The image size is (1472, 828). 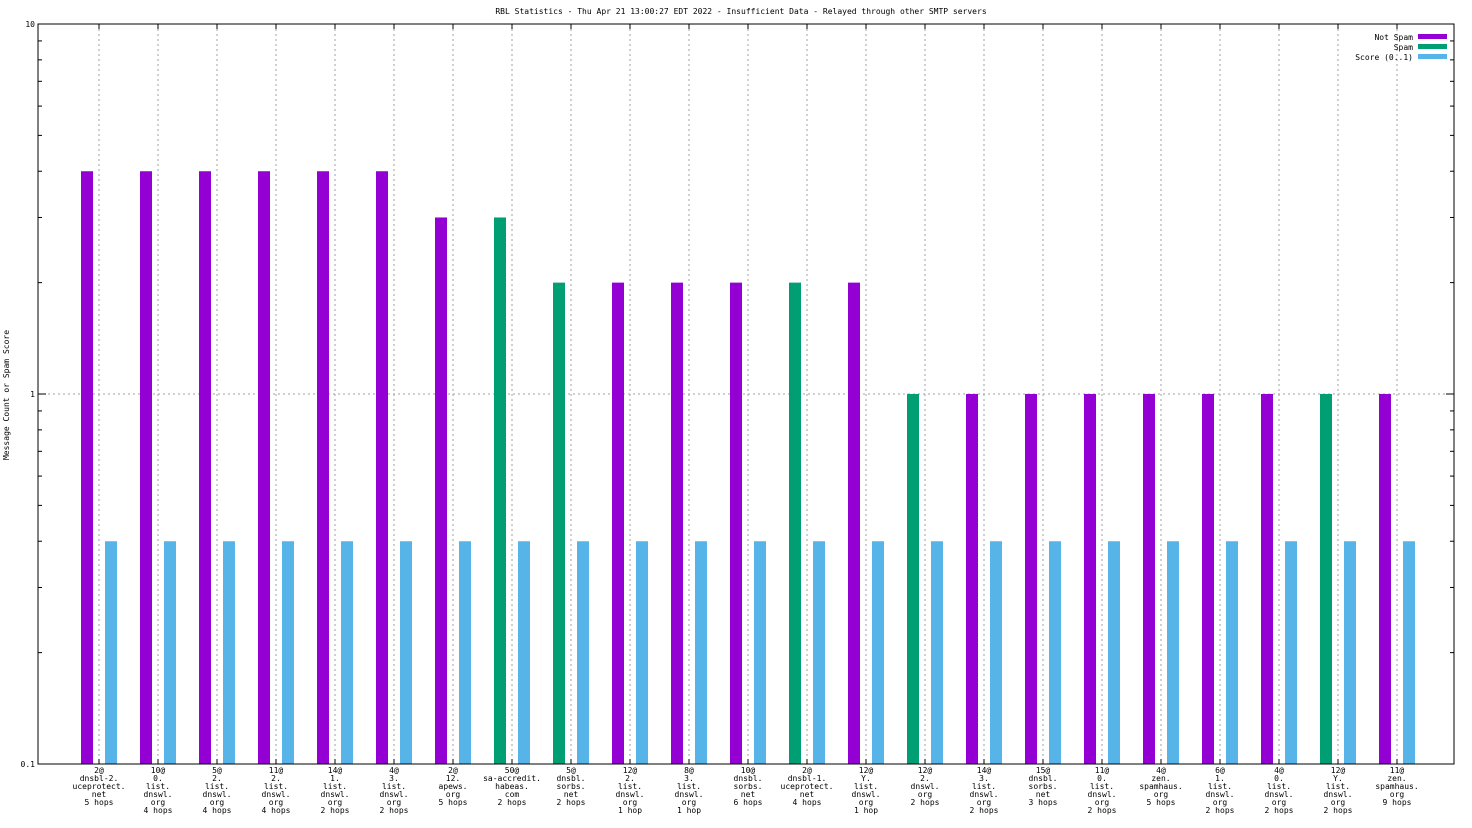 What do you see at coordinates (512, 778) in the screenshot?
I see `x-tick-label-line: sa-accredit.` at bounding box center [512, 778].